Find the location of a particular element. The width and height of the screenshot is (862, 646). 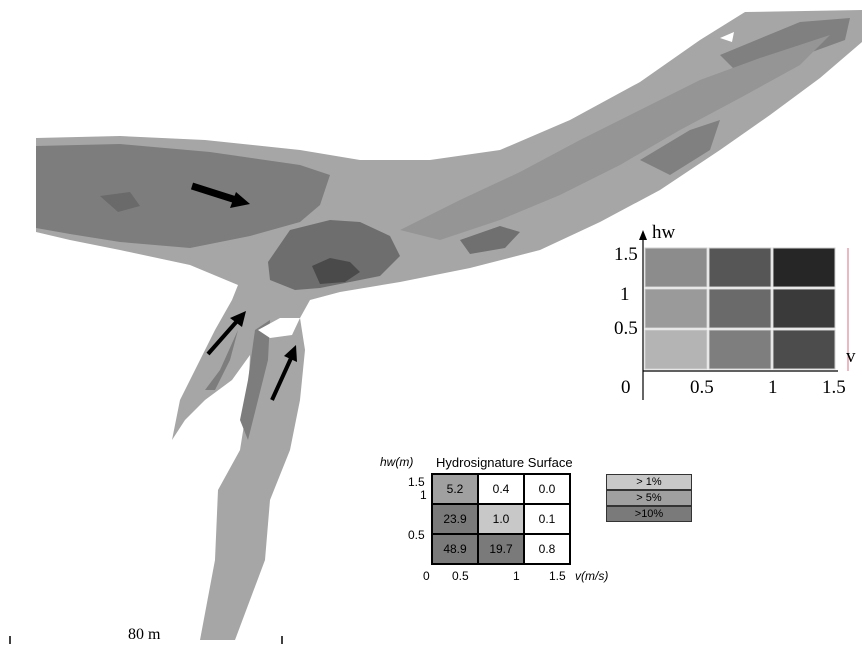

class-matrix-y-tick: 1.5 is located at coordinates (626, 254).